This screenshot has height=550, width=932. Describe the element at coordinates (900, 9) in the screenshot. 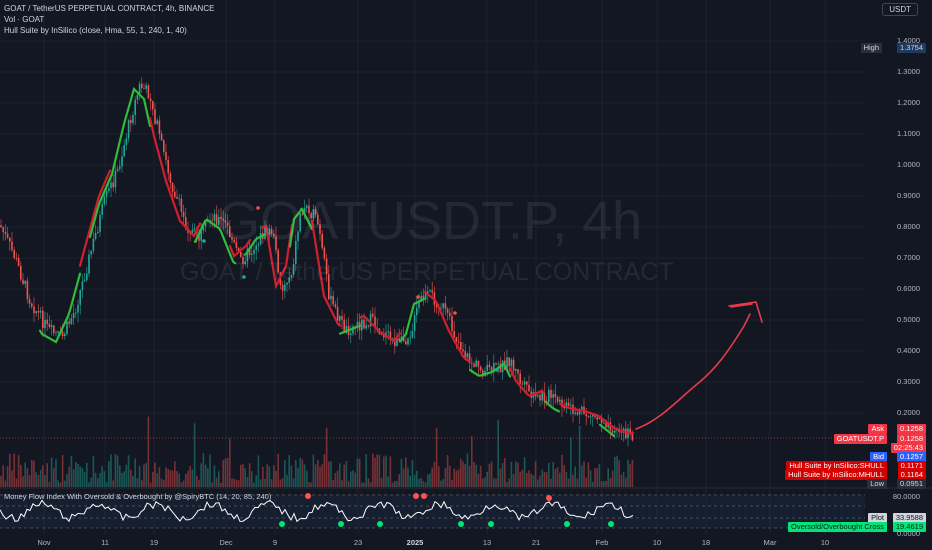

I see `currency-button: USDT` at that location.